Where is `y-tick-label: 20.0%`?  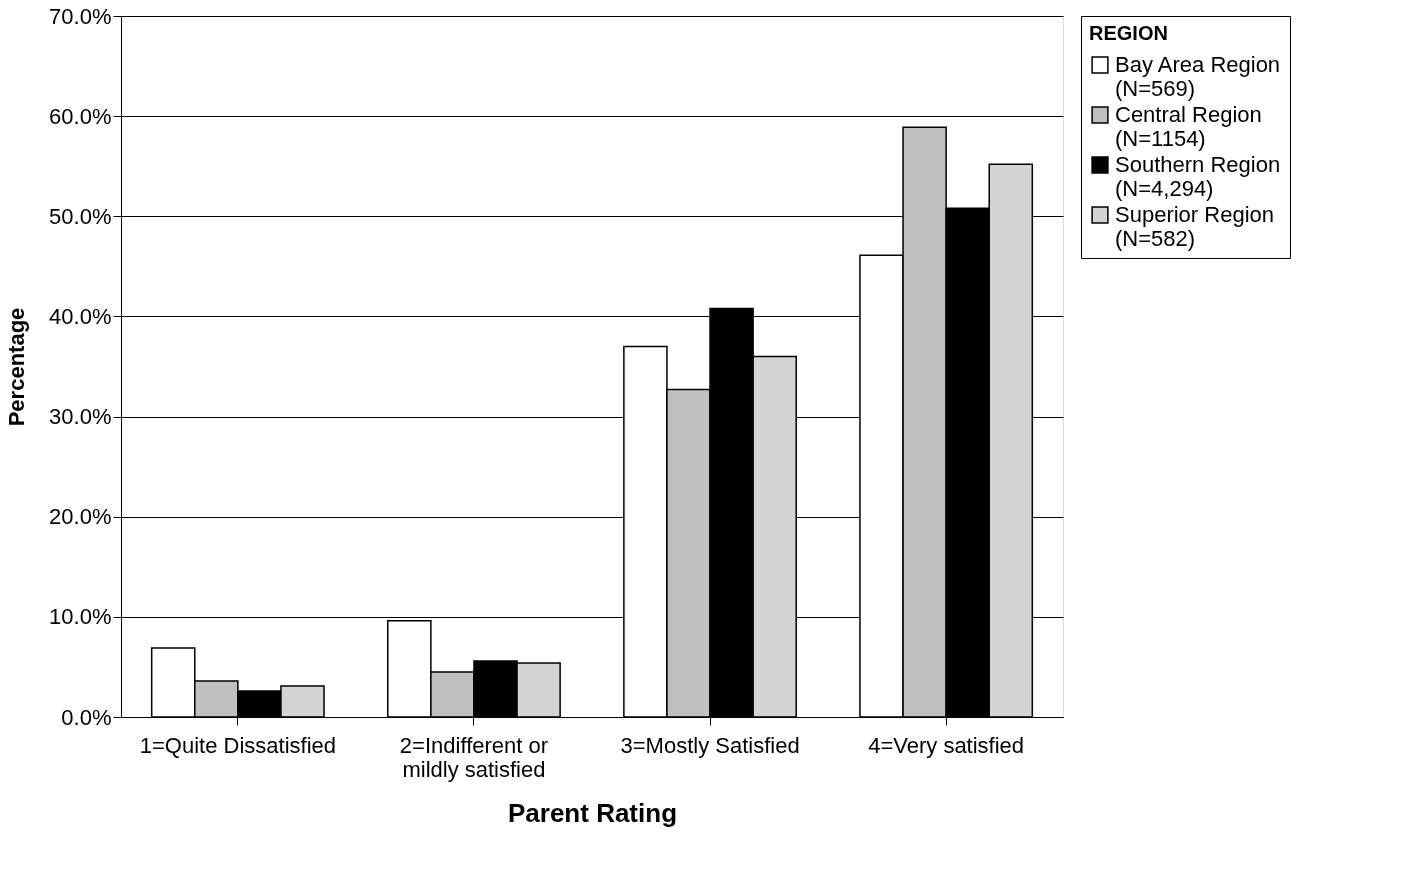 y-tick-label: 20.0% is located at coordinates (80, 517).